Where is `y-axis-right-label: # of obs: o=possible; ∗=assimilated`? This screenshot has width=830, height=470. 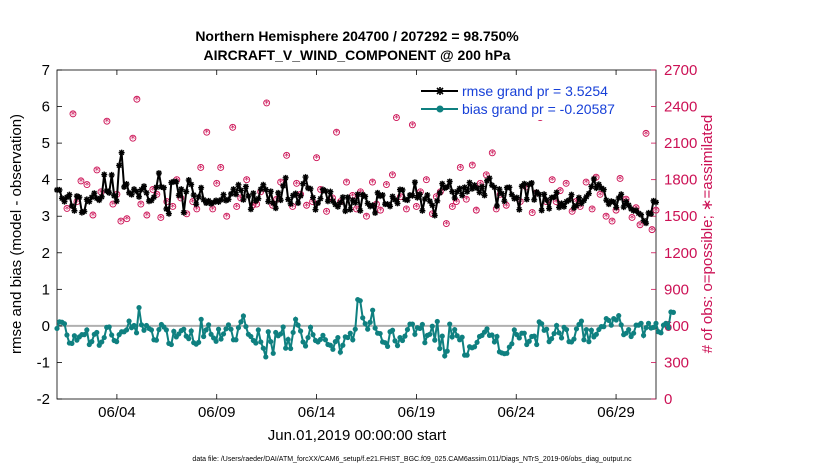
y-axis-right-label: # of obs: o=possible; ∗=assimilated is located at coordinates (707, 234).